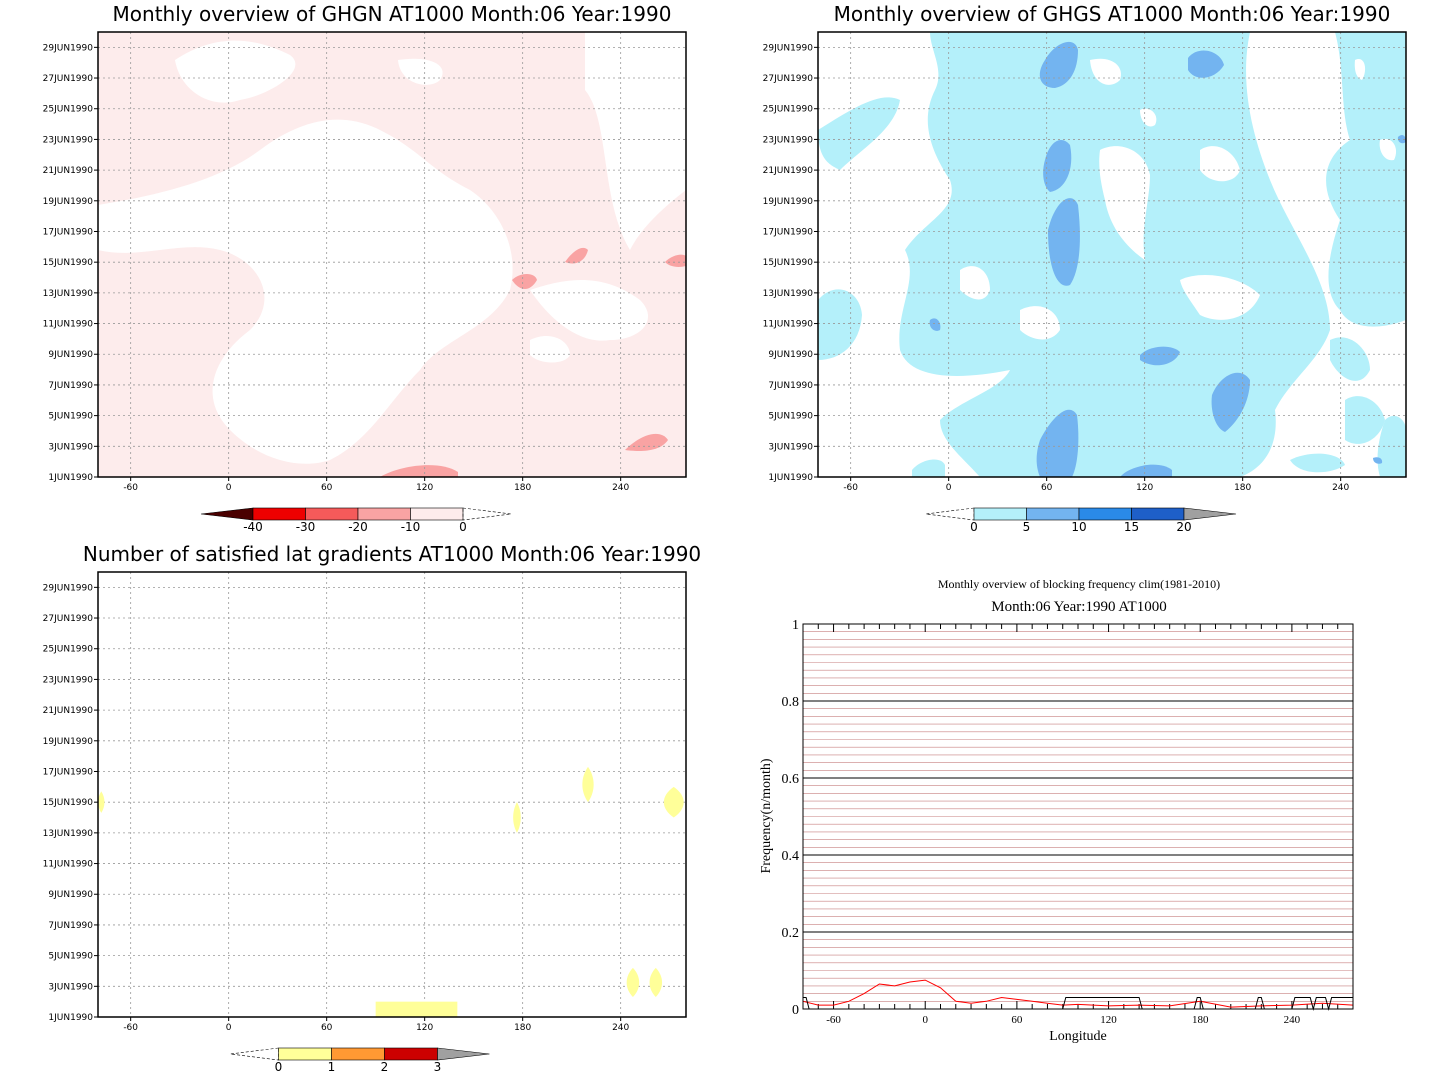  What do you see at coordinates (327, 1028) in the screenshot?
I see `nsat-xtick-label: 60` at bounding box center [327, 1028].